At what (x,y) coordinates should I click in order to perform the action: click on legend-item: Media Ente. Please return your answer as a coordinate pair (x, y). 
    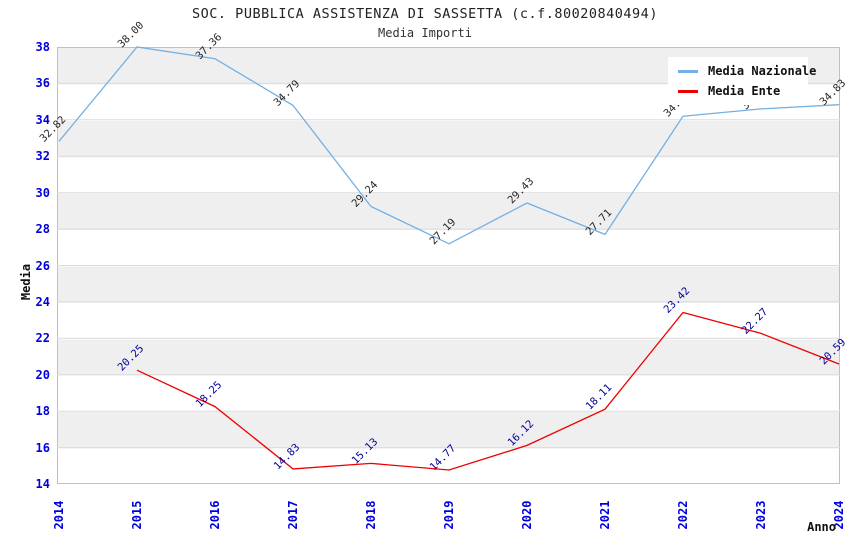
    Looking at the image, I should click on (743, 91).